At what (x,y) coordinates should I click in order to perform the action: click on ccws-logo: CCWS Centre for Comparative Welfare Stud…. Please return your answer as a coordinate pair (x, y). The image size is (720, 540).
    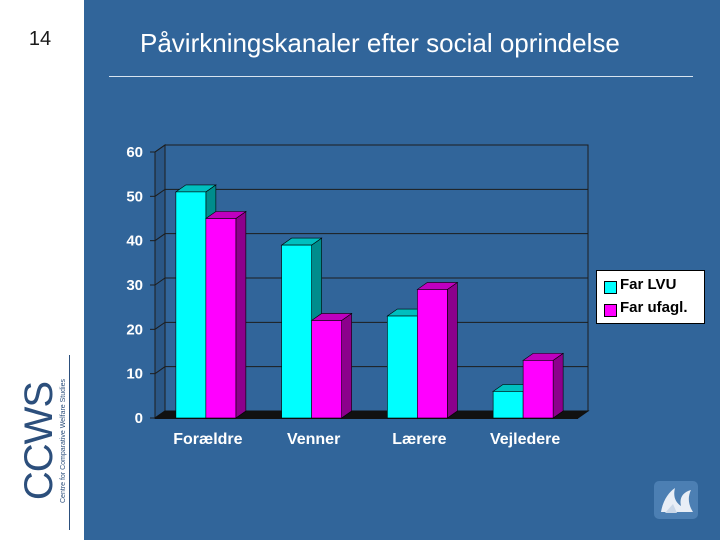
    Looking at the image, I should click on (41, 442).